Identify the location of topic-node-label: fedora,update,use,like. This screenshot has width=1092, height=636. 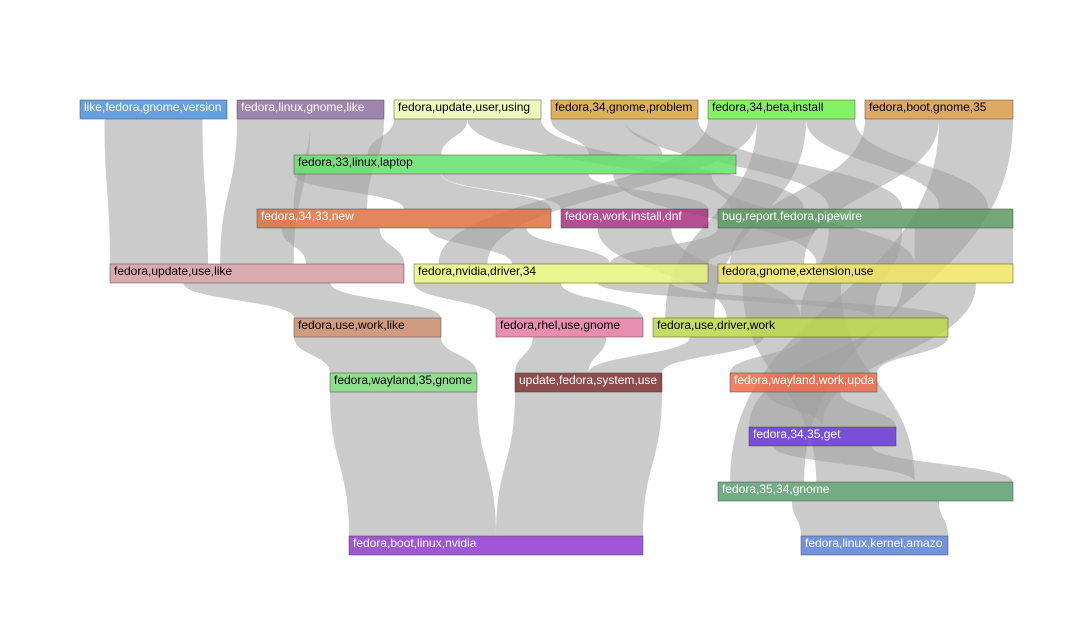
(173, 271).